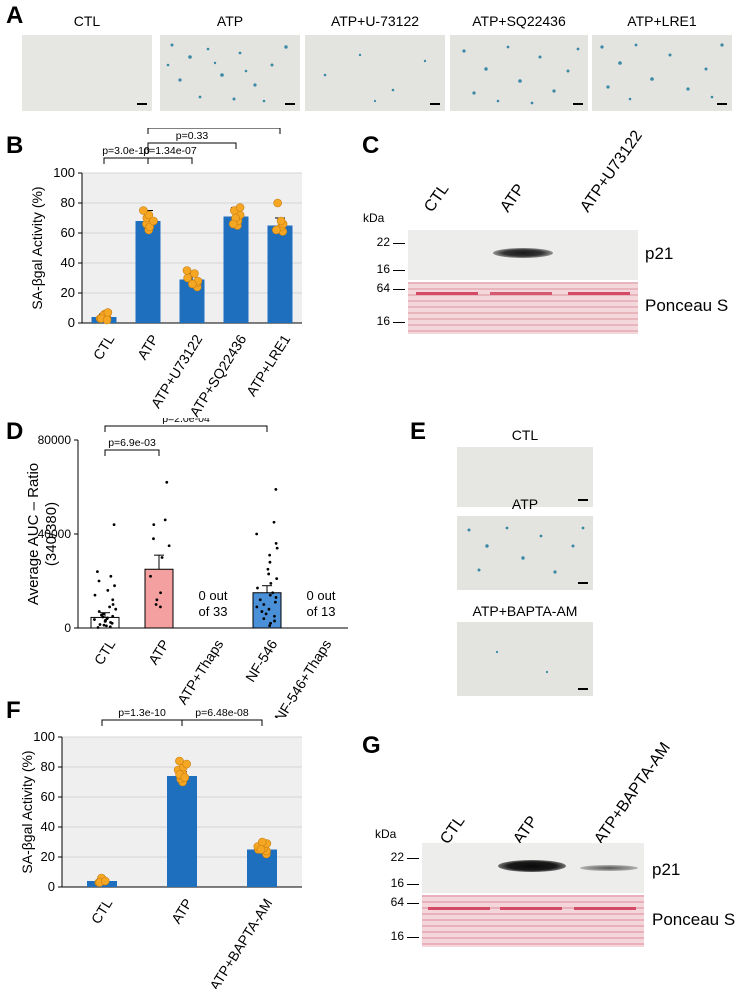 Image resolution: width=748 pixels, height=989 pixels. I want to click on panel-letter-b: B, so click(15, 145).